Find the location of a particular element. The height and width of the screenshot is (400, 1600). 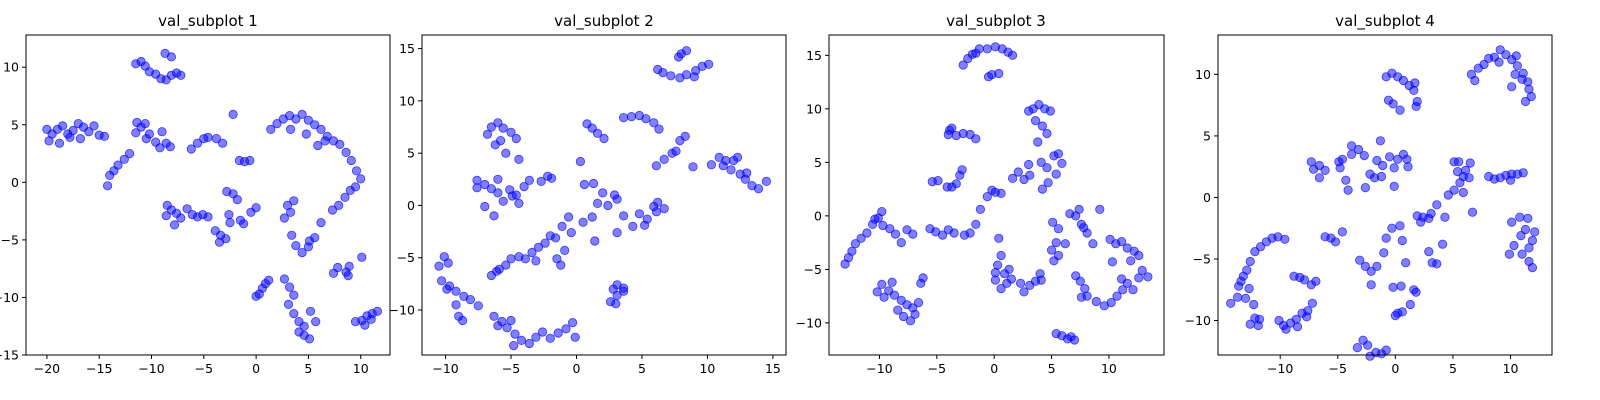

subplot-2-xtick-label-2: −5 is located at coordinates (511, 368).